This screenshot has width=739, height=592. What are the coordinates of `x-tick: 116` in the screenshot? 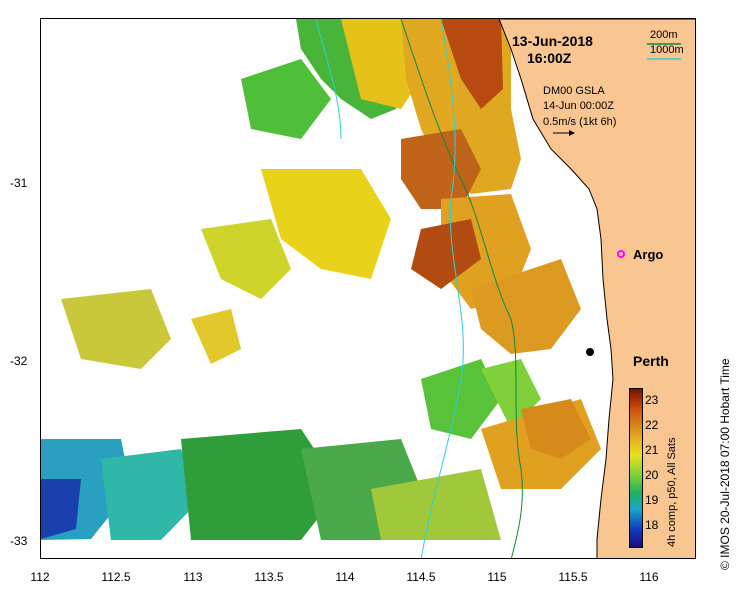 It's located at (649, 577).